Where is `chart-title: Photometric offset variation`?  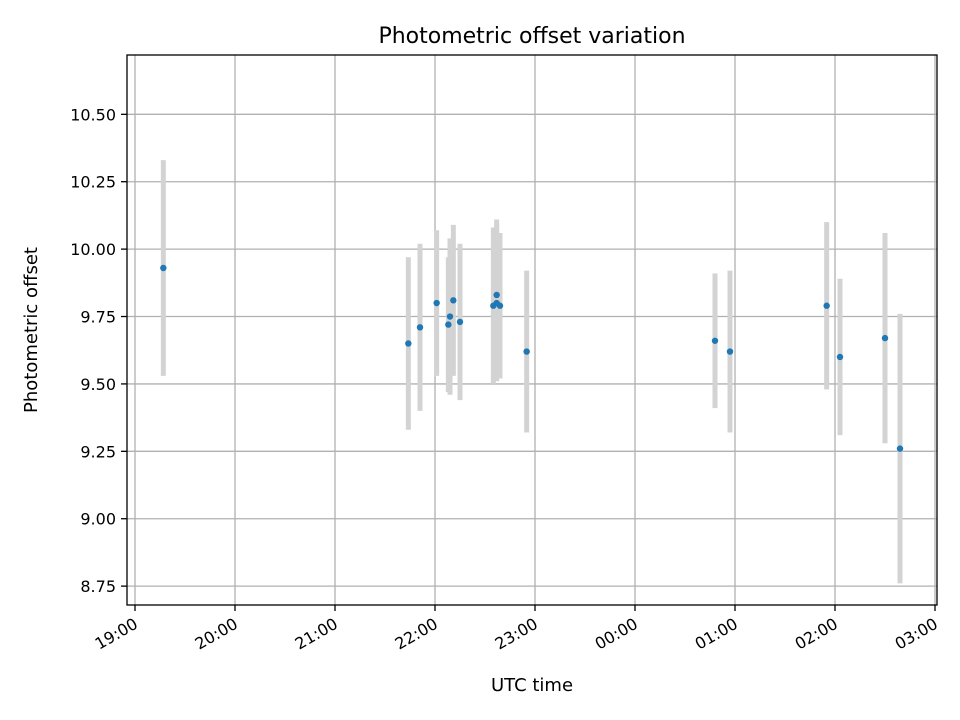
chart-title: Photometric offset variation is located at coordinates (531, 36).